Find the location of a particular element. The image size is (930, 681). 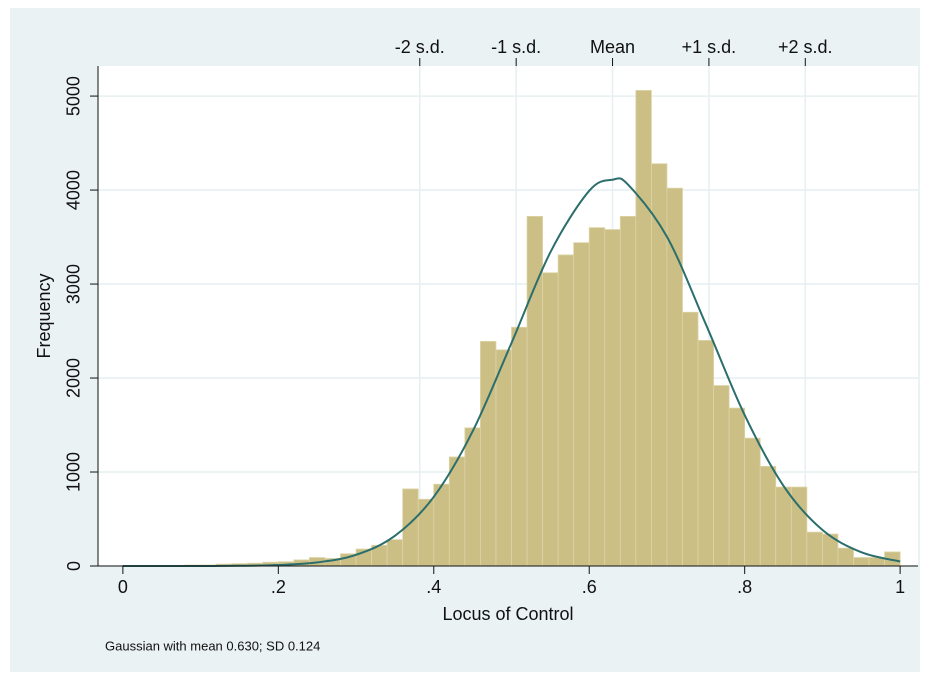

x2-tick-label: -2 s.d. is located at coordinates (420, 47).